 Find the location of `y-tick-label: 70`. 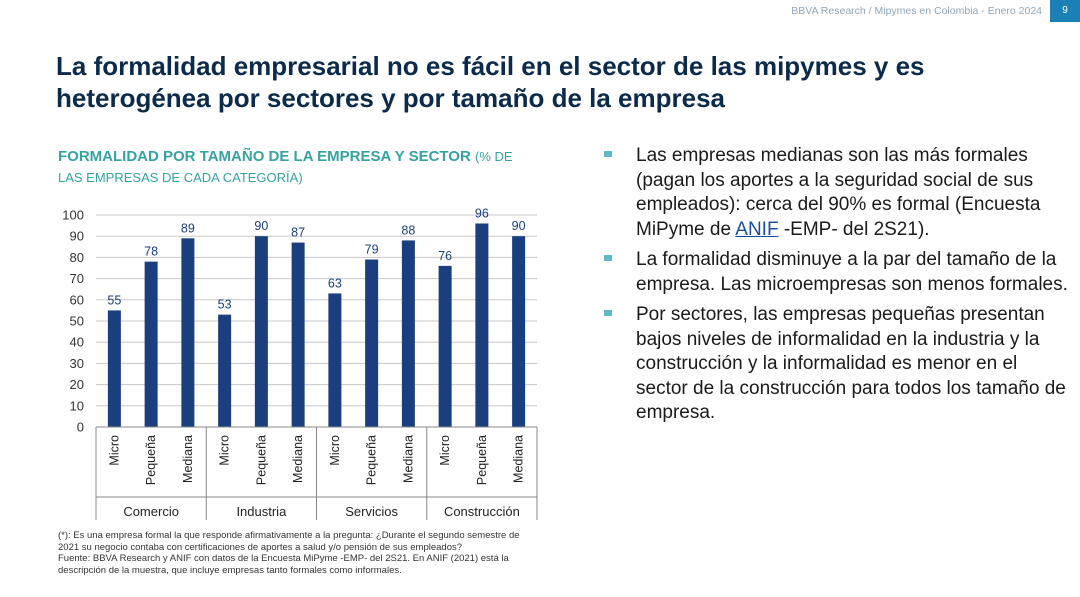

y-tick-label: 70 is located at coordinates (77, 278).